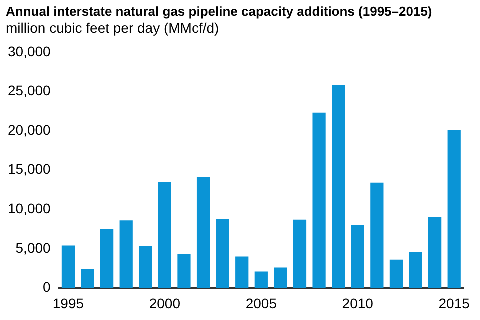  I want to click on y-tick-label: 10,000, so click(30, 208).